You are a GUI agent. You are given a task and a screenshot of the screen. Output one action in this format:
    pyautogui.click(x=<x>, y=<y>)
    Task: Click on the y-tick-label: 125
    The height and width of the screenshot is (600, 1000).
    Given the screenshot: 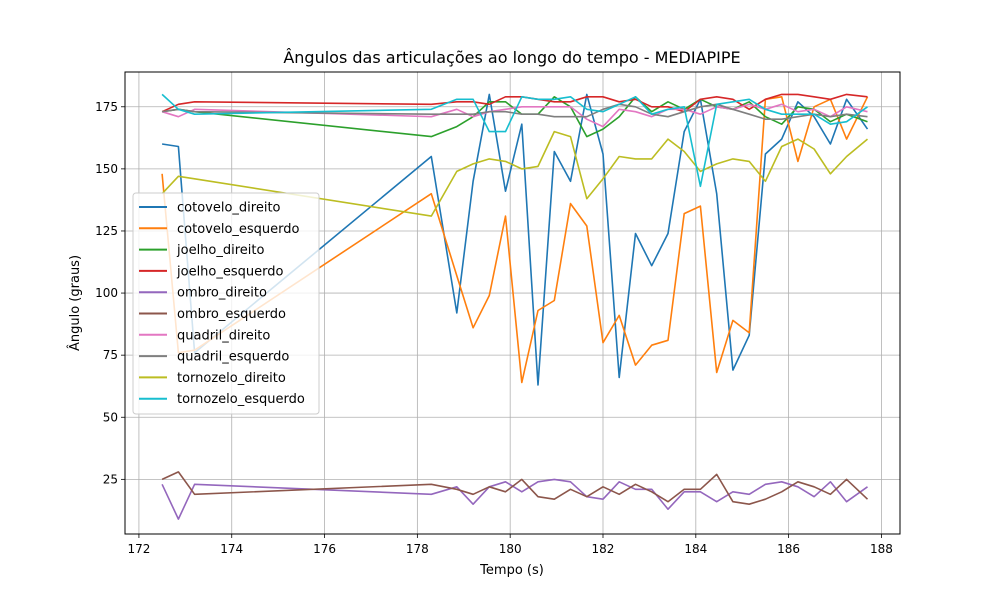 What is the action you would take?
    pyautogui.click(x=106, y=231)
    